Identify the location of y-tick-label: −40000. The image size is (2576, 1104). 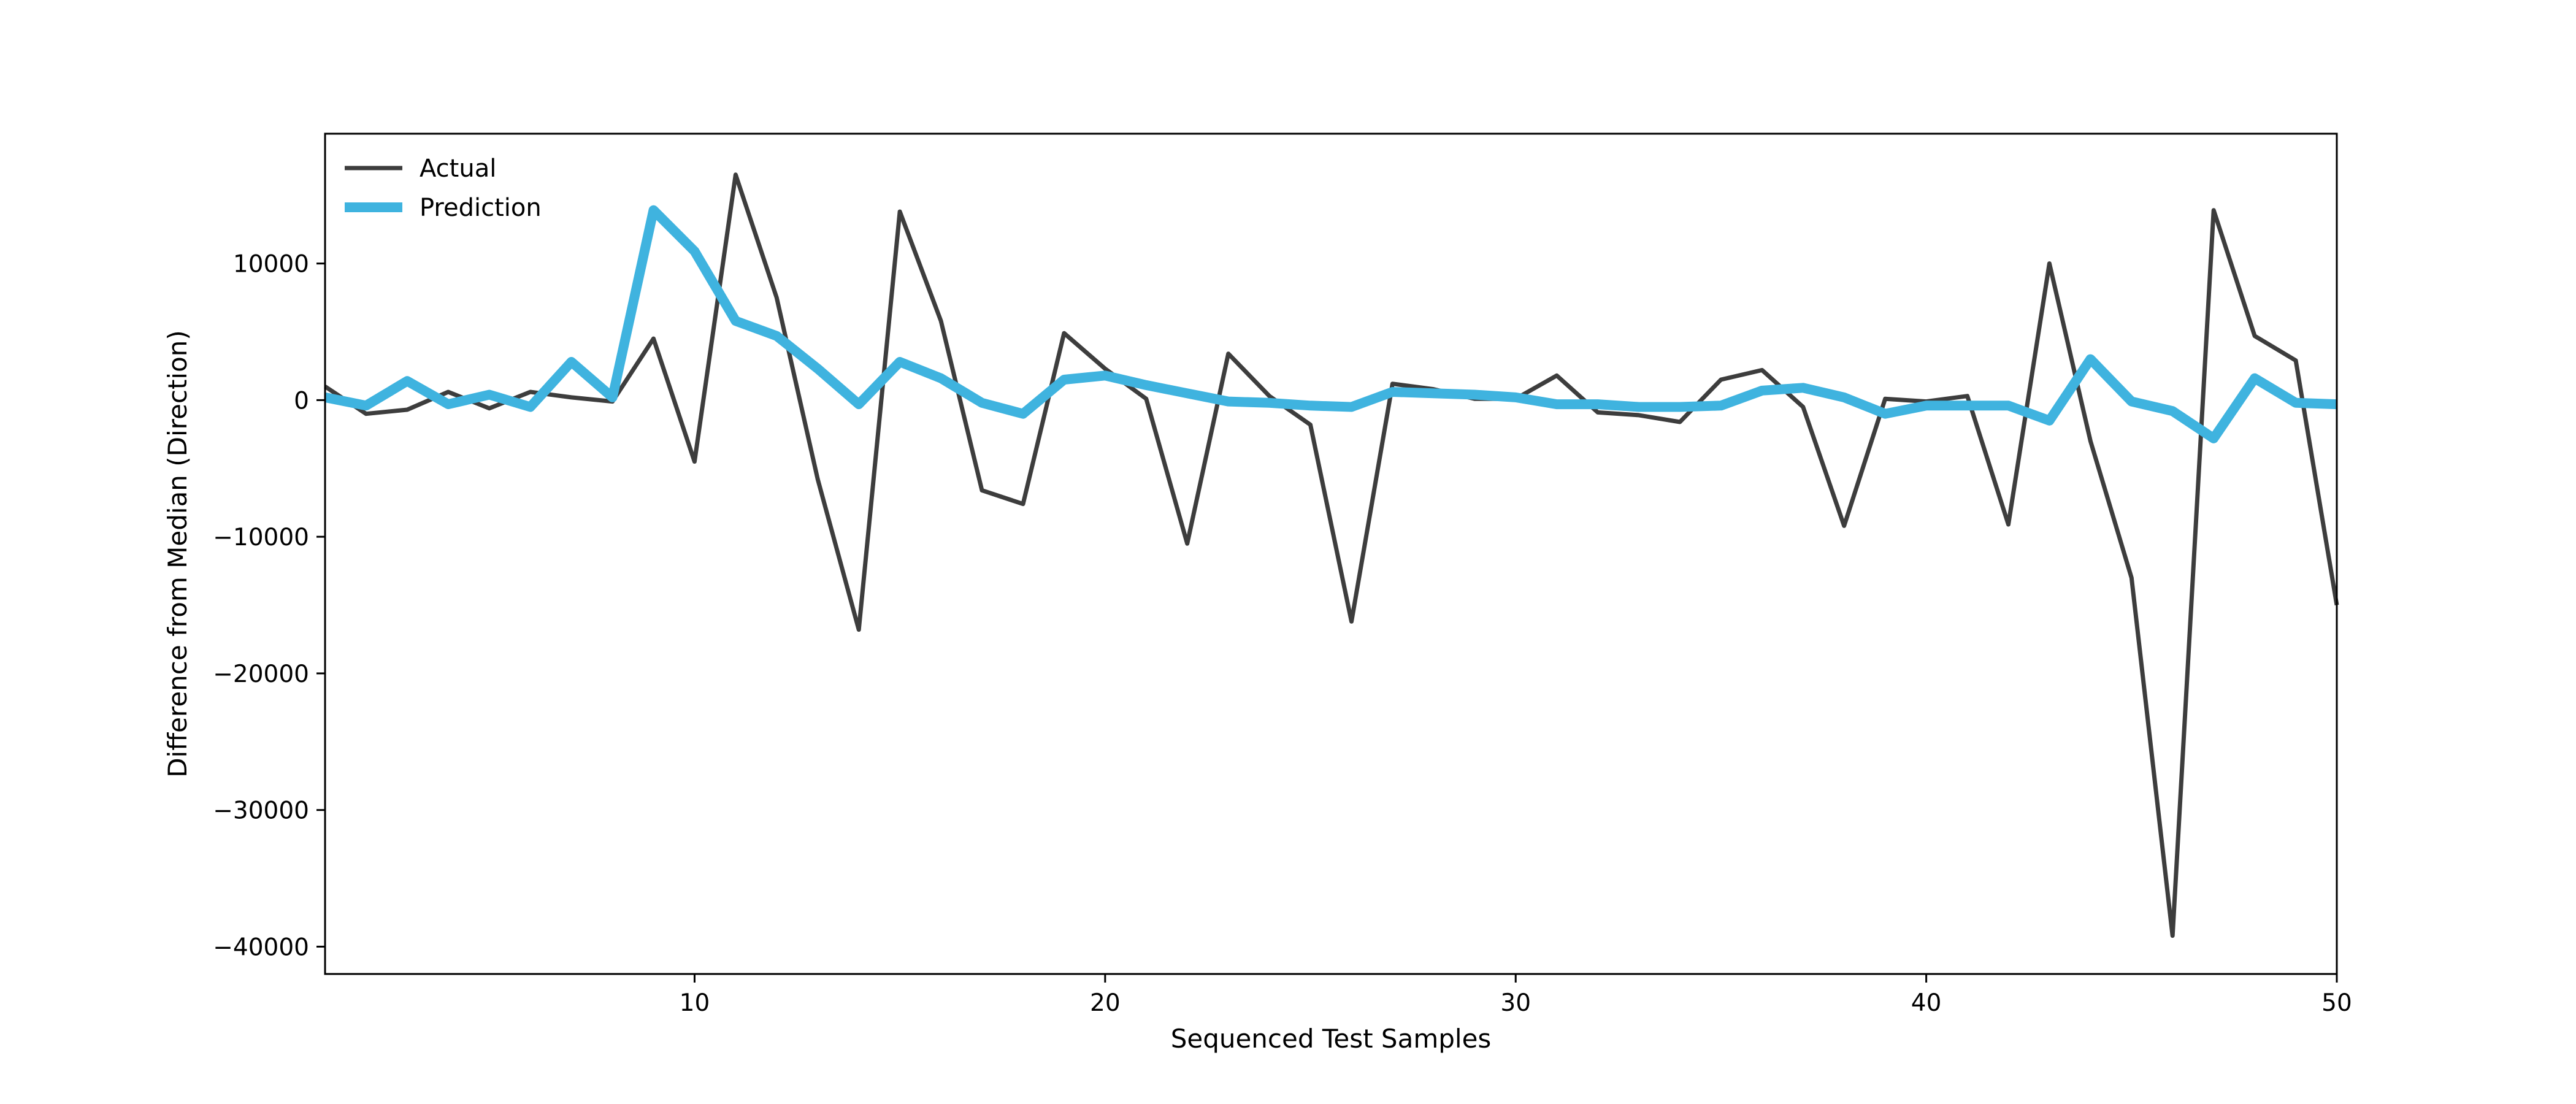
(261, 947).